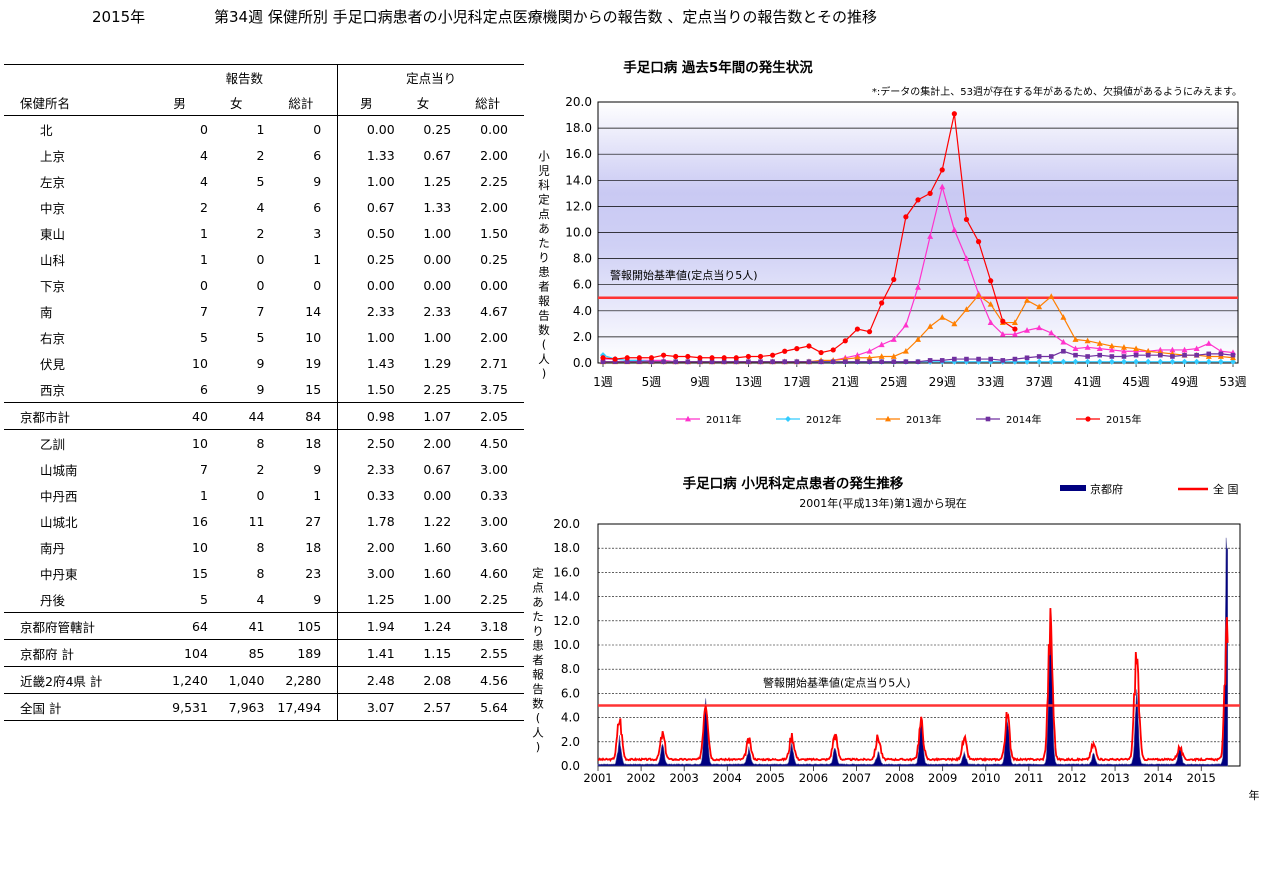  I want to click on table-row: 東山 1 2 3 0.50 1.00 1.50, so click(264, 233).